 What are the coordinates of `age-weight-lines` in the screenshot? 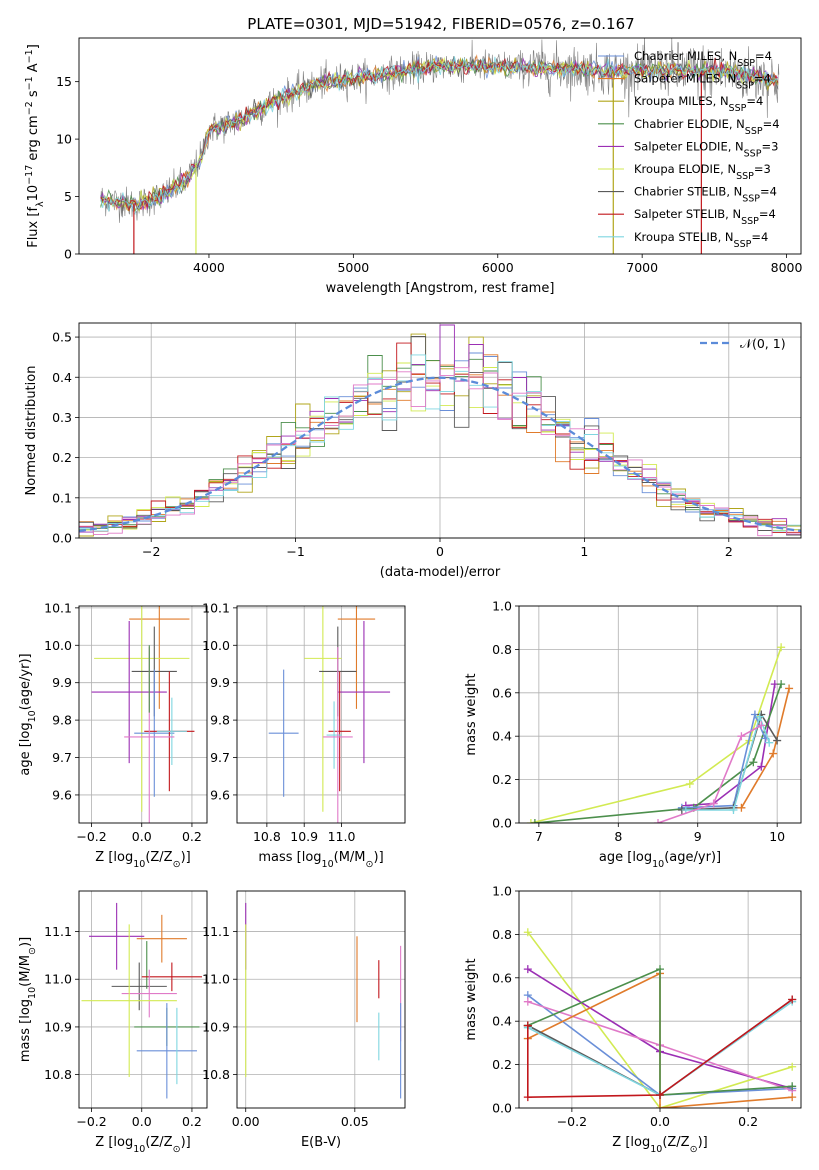 It's located at (660, 733).